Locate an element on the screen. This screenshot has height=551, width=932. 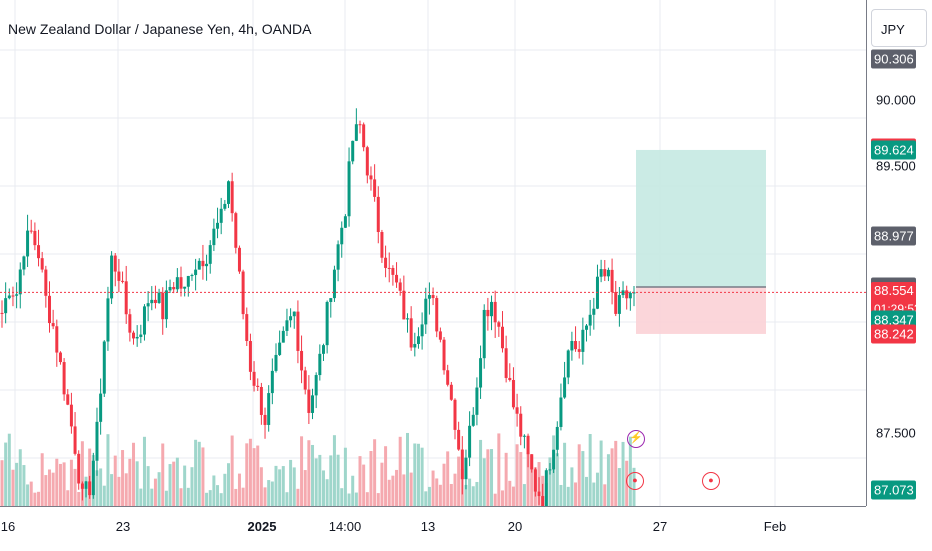
time-scale is located at coordinates (433, 528).